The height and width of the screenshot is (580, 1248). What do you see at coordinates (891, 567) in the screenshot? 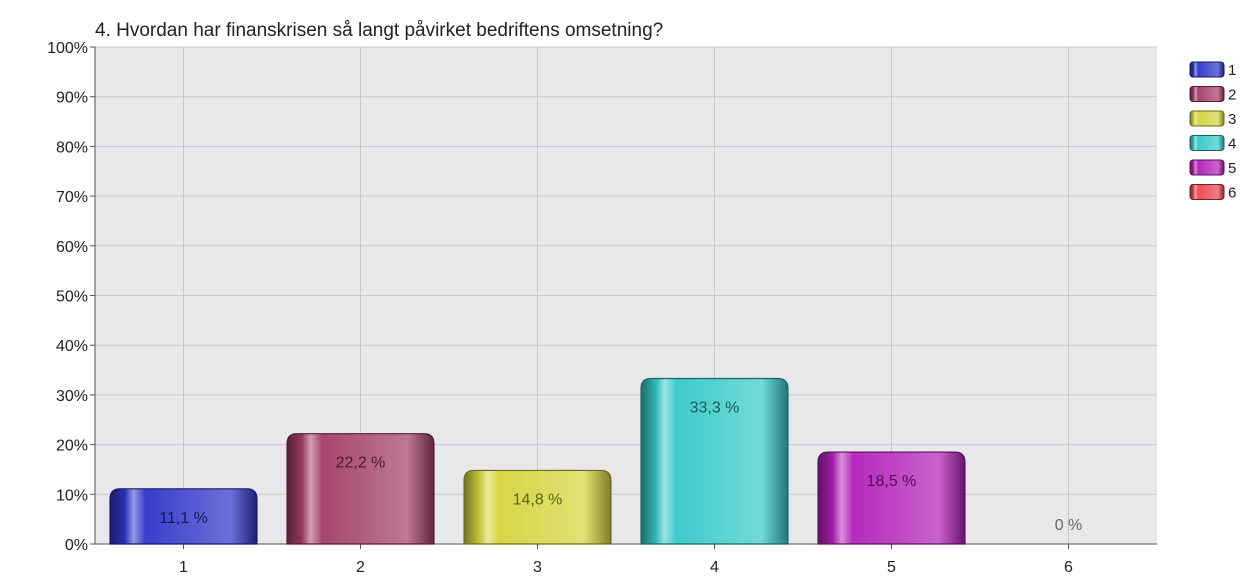
I see `x-tick-label: 5` at bounding box center [891, 567].